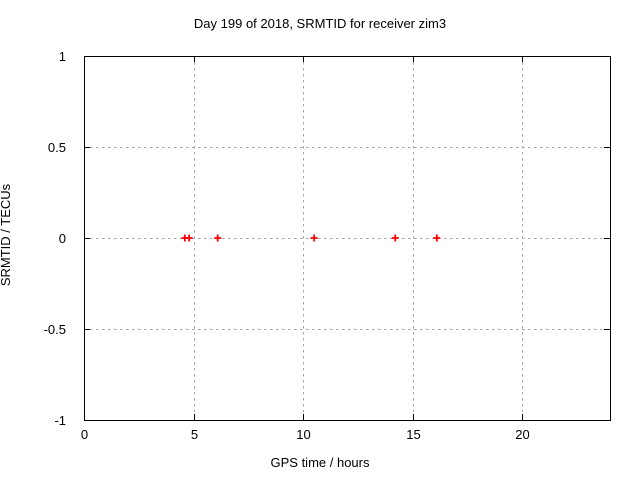 Image resolution: width=640 pixels, height=480 pixels. Describe the element at coordinates (413, 434) in the screenshot. I see `x-tick-label: 15` at that location.